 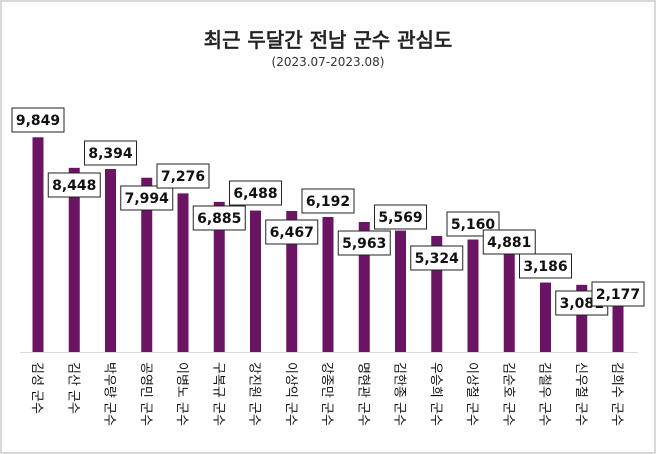 I want to click on category-label: 박우량 군수, so click(x=109, y=394).